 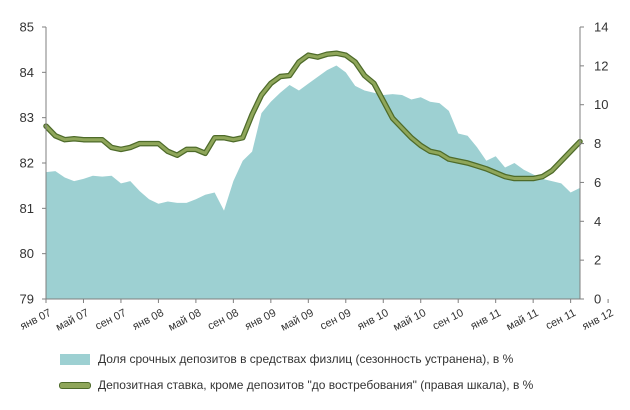 What do you see at coordinates (601, 104) in the screenshot?
I see `right-tick-label: 10` at bounding box center [601, 104].